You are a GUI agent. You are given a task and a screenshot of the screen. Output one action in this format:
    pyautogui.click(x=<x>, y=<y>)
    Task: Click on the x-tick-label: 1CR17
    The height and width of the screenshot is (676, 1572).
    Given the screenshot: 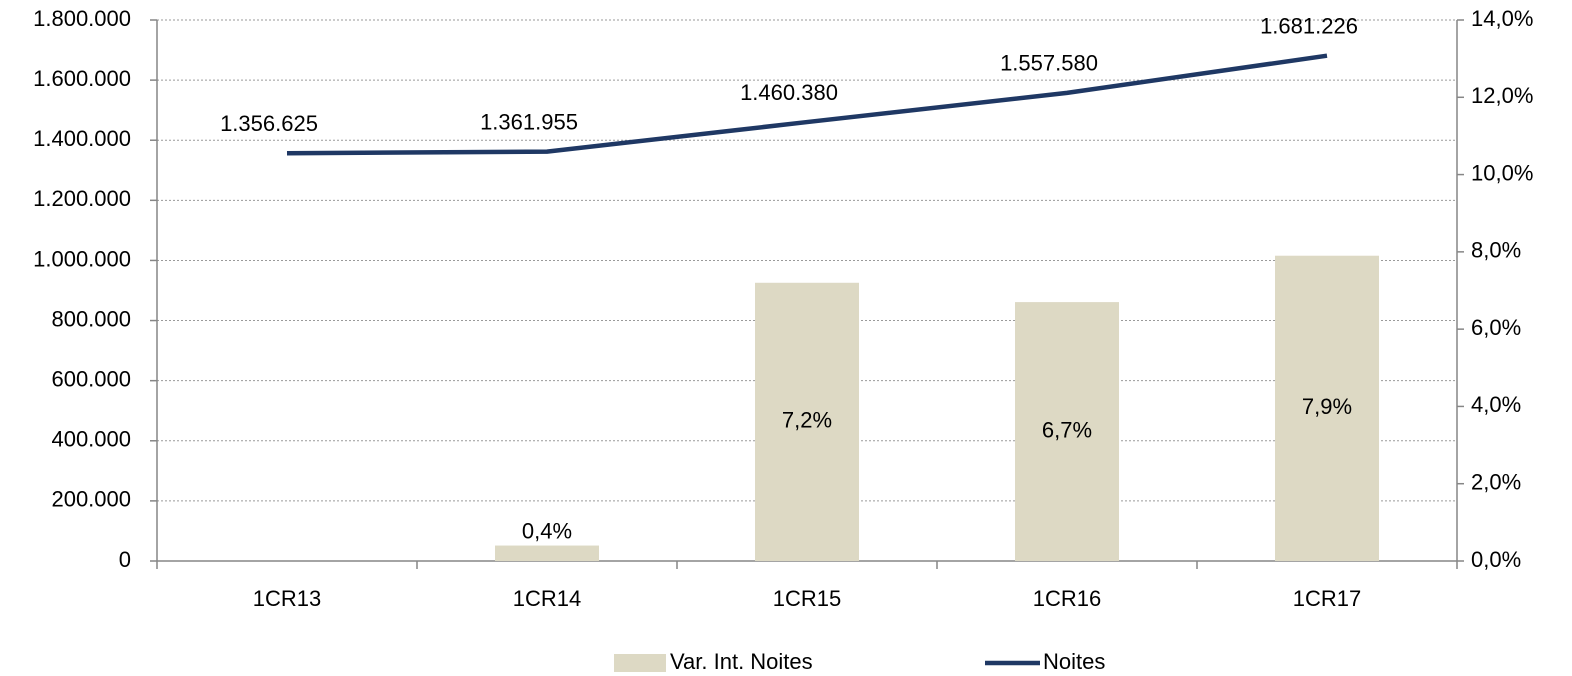 What is the action you would take?
    pyautogui.click(x=1327, y=598)
    